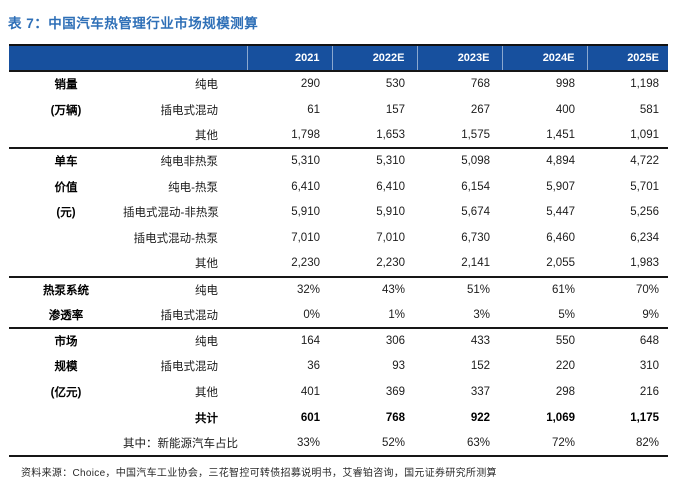 The width and height of the screenshot is (677, 501). Describe the element at coordinates (66, 367) in the screenshot. I see `row-group-label: 规模` at that location.